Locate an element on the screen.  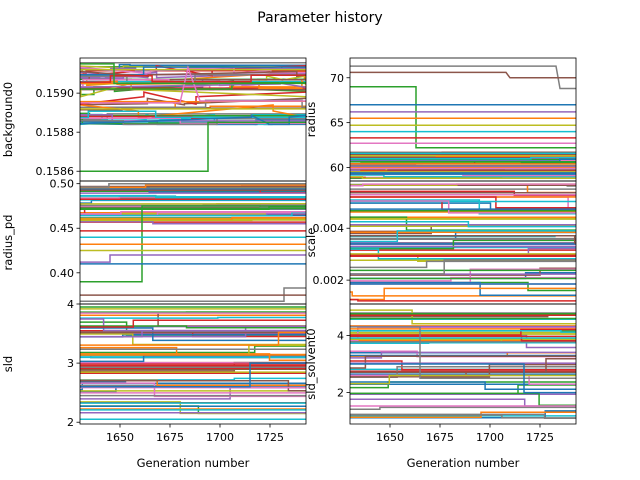
y-axis-label: sld is located at coordinates (8, 364).